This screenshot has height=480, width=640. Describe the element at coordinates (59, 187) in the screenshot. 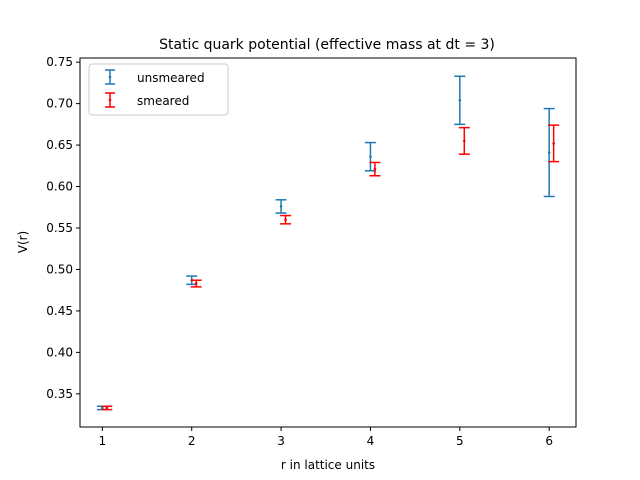

I see `y-tick-label: 0.60` at that location.